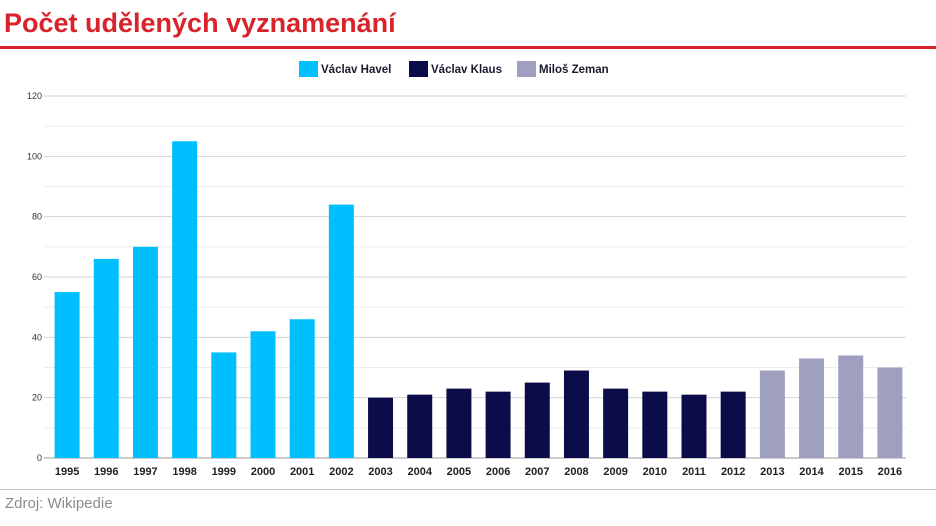 This screenshot has width=936, height=526. What do you see at coordinates (37, 398) in the screenshot?
I see `y-tick-label: 20` at bounding box center [37, 398].